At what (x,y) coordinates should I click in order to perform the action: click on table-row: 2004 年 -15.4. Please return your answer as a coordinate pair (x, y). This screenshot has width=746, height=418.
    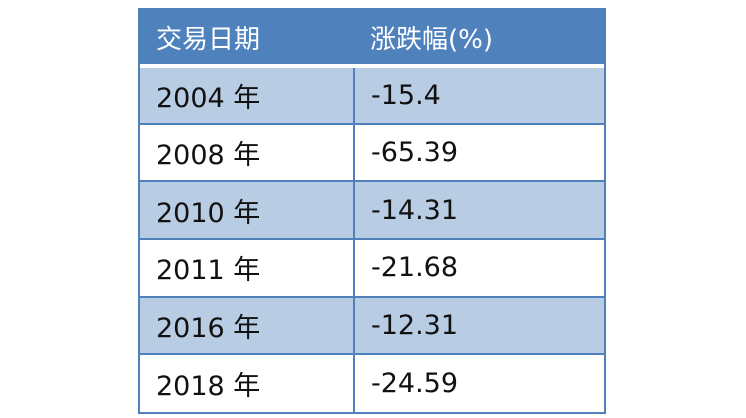
    Looking at the image, I should click on (372, 95).